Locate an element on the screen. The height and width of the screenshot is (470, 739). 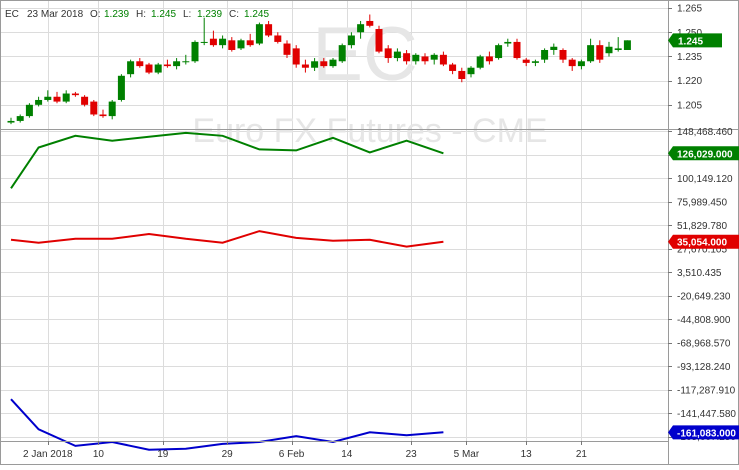
price-tick-label: 1.205 is located at coordinates (689, 105).